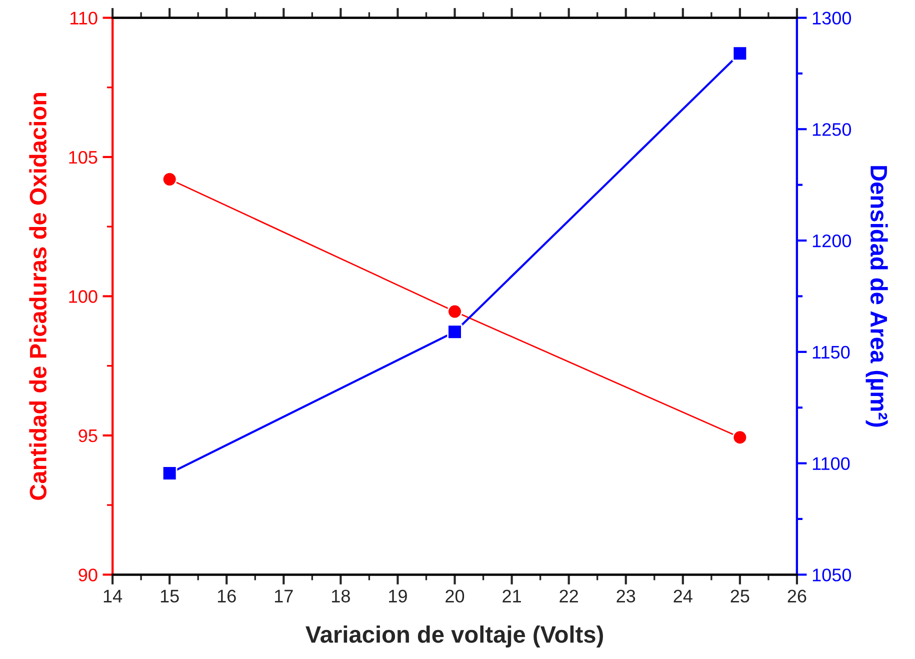  Describe the element at coordinates (88, 575) in the screenshot. I see `y-tick-label: 90` at that location.